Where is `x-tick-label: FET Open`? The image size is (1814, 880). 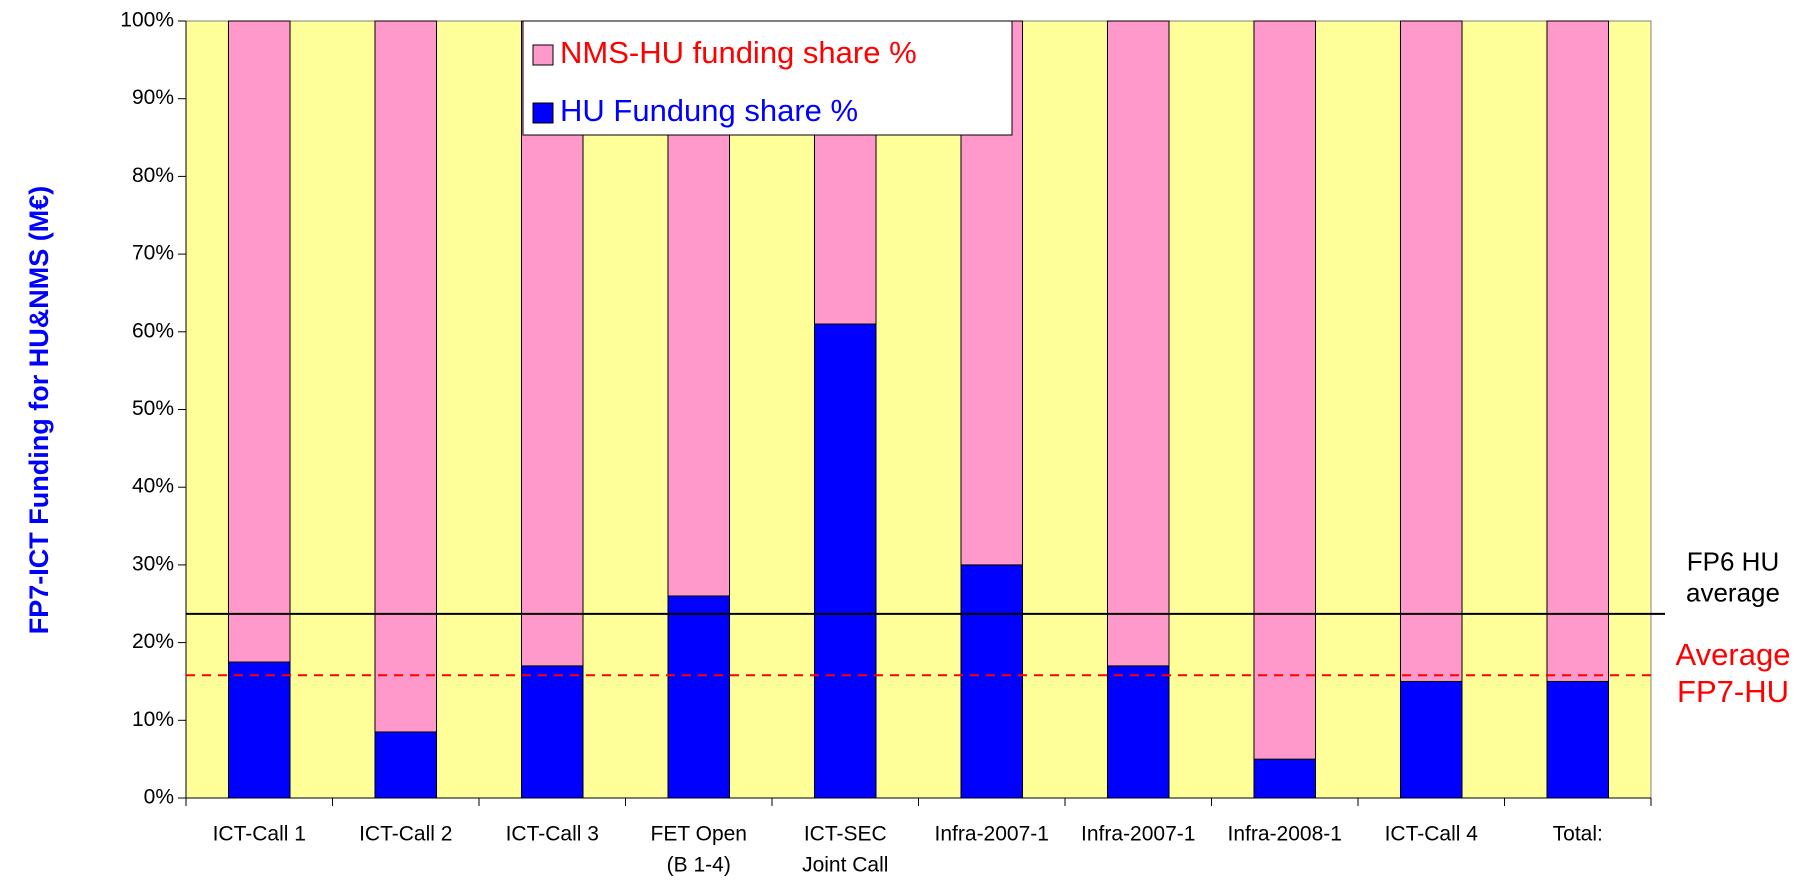
x-tick-label: FET Open is located at coordinates (699, 834).